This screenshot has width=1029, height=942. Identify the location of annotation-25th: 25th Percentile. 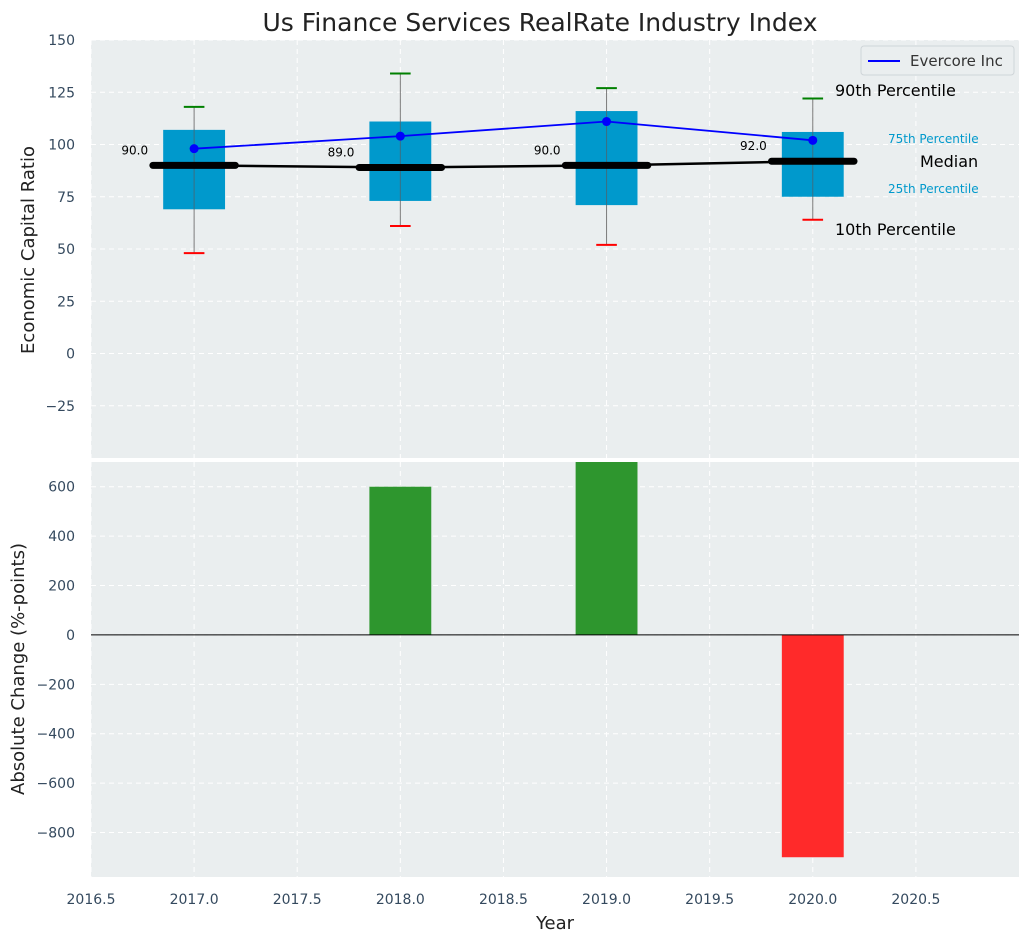
(933, 189).